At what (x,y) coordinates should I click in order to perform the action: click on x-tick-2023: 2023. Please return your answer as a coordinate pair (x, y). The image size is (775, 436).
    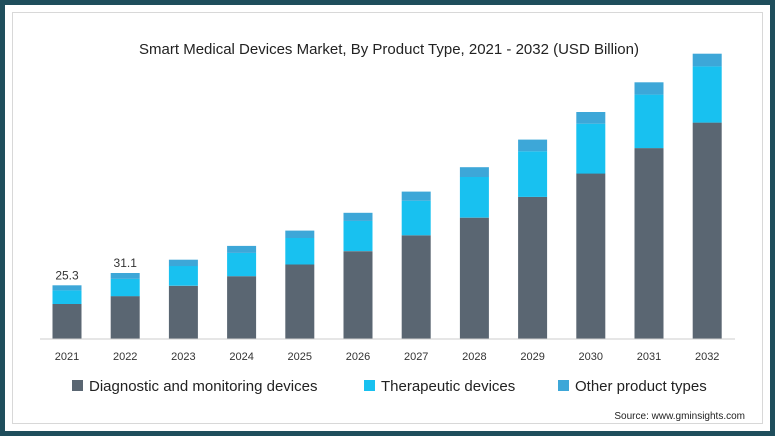
    Looking at the image, I should click on (183, 357).